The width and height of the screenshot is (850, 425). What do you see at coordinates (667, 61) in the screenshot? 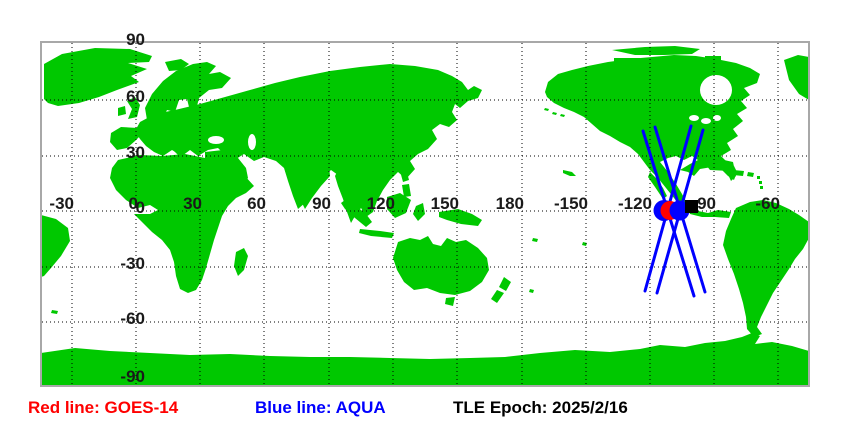
I see `landmass-arctic-islands` at bounding box center [667, 61].